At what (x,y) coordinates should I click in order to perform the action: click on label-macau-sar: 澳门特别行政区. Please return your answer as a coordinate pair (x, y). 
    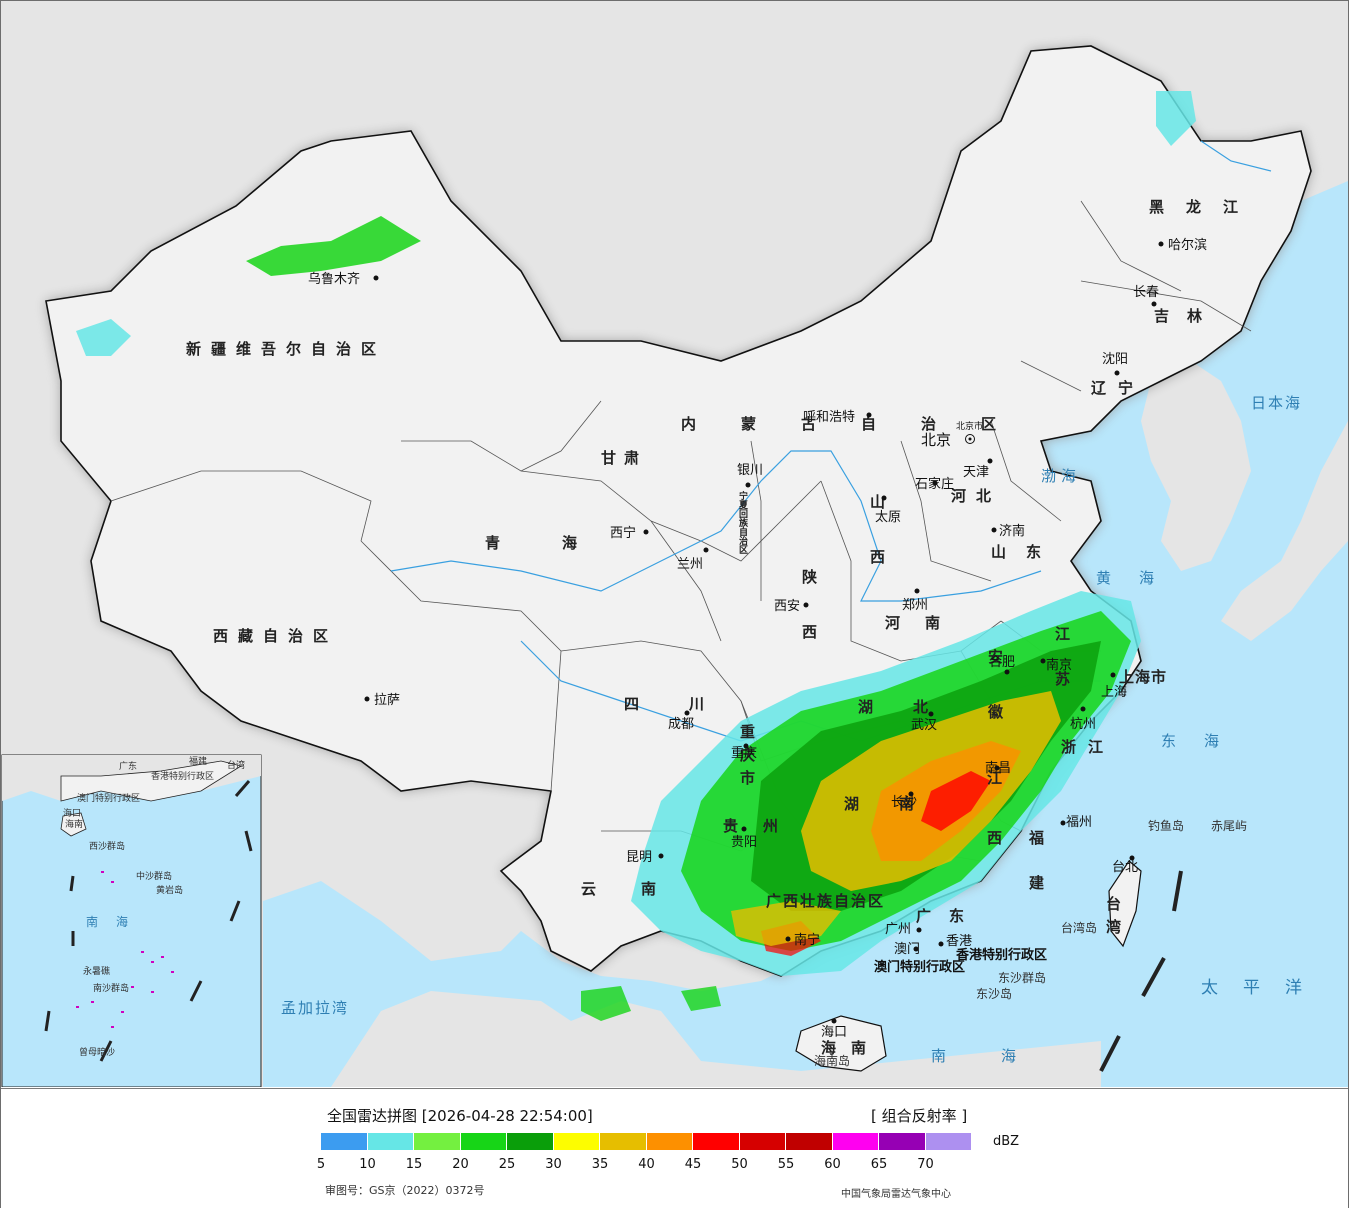
    Looking at the image, I should click on (919, 967).